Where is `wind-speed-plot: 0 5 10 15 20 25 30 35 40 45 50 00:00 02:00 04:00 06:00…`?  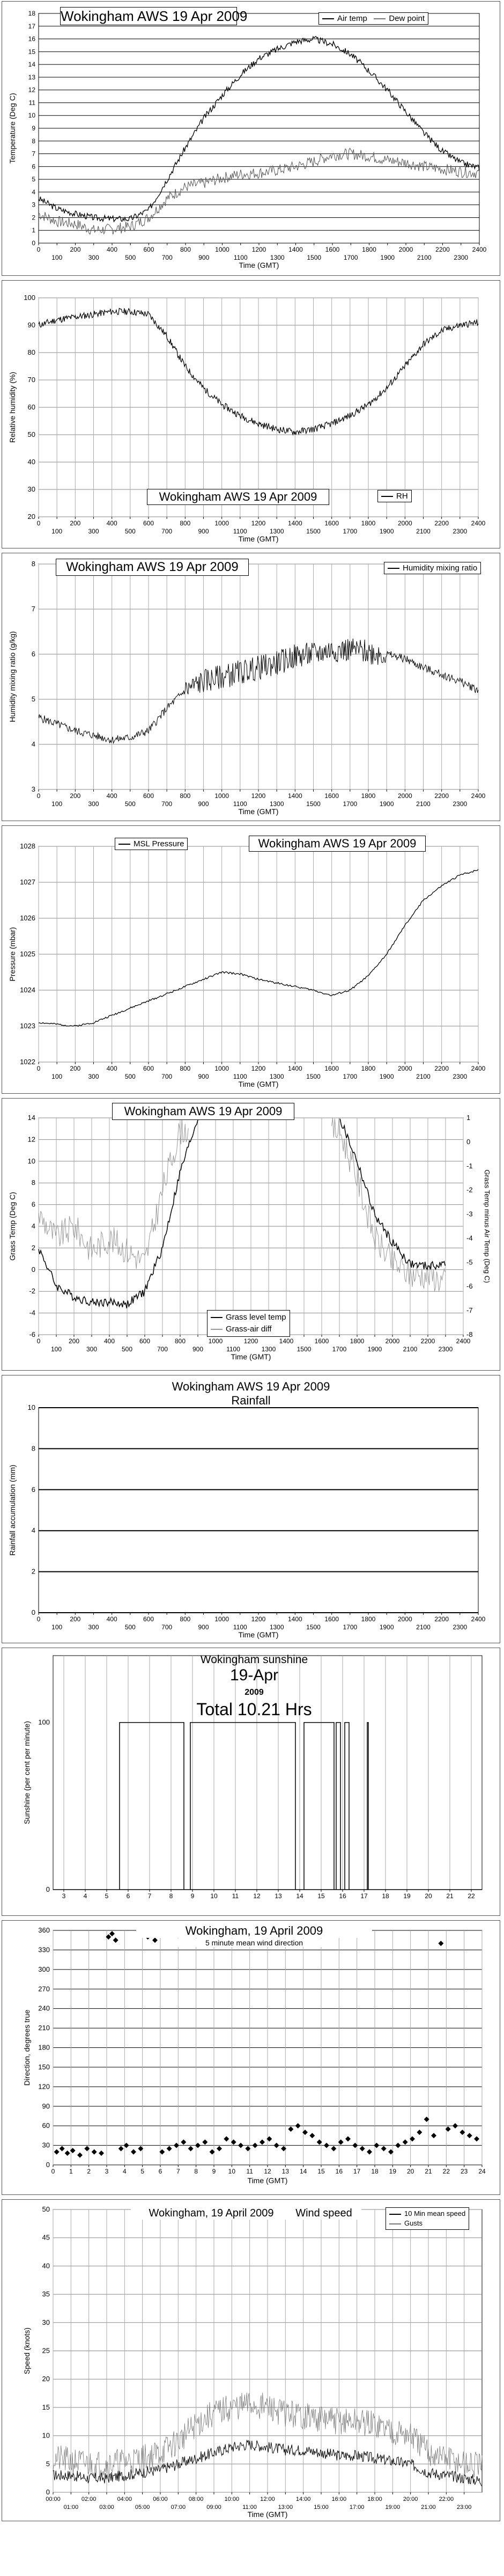
wind-speed-plot: 0 5 10 15 20 25 30 35 40 45 50 00:00 02:00 04:00 06:00… is located at coordinates (253, 2362).